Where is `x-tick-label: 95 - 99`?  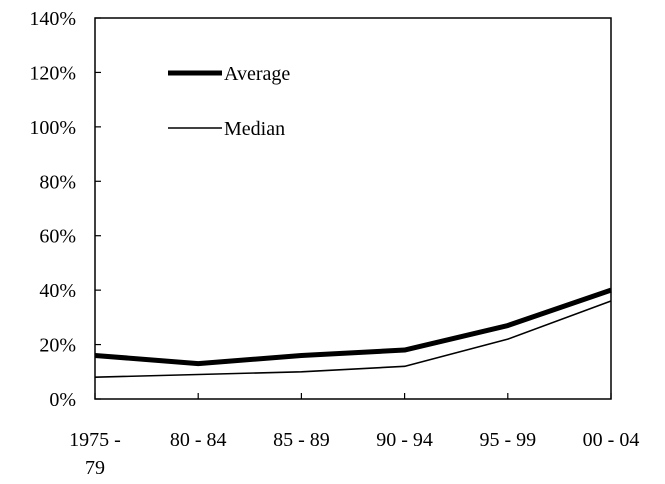
x-tick-label: 95 - 99 is located at coordinates (507, 440).